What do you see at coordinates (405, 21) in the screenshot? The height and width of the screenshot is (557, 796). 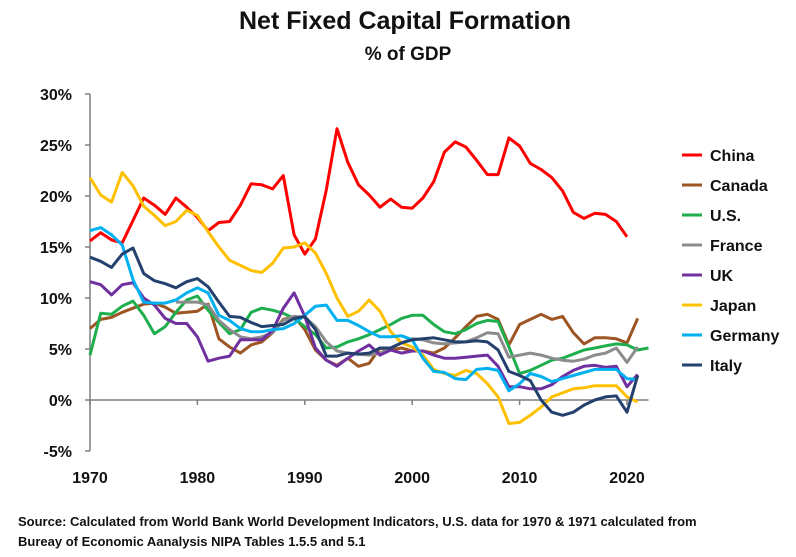 I see `chart-title: Net Fixed Capital Formation` at bounding box center [405, 21].